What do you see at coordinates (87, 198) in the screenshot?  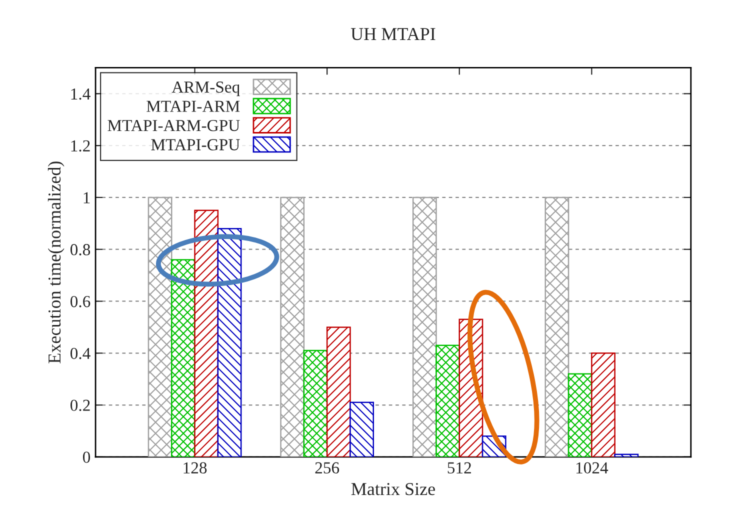 I see `y-tick-label: 1` at bounding box center [87, 198].